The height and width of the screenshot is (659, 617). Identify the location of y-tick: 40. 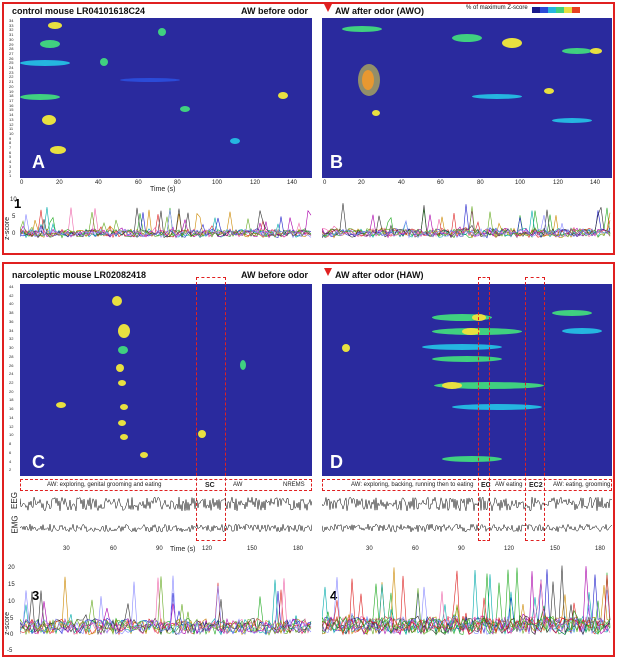
(11, 304).